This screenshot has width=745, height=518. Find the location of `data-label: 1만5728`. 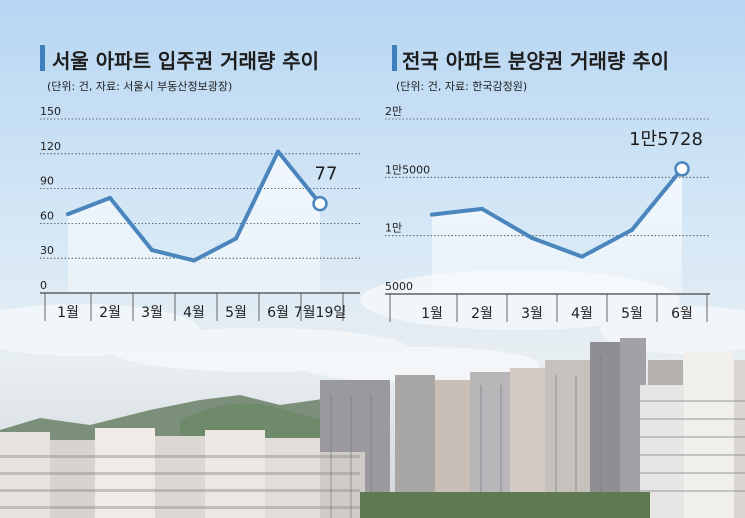

data-label: 1만5728 is located at coordinates (666, 139).